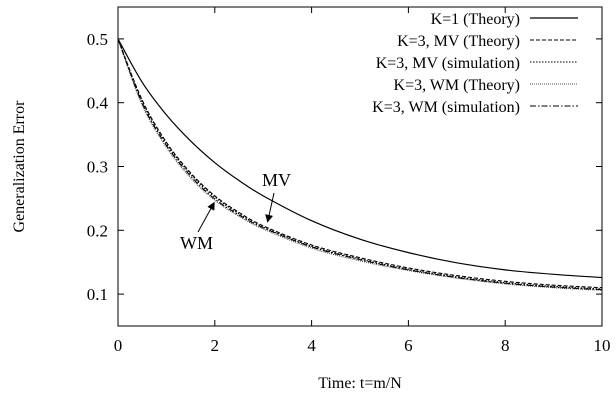  I want to click on y-tick-label-3: 0.4, so click(98, 103).